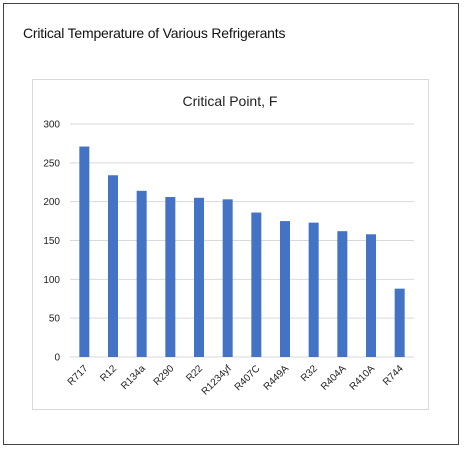  Describe the element at coordinates (393, 375) in the screenshot. I see `x-tick-label: R744` at that location.